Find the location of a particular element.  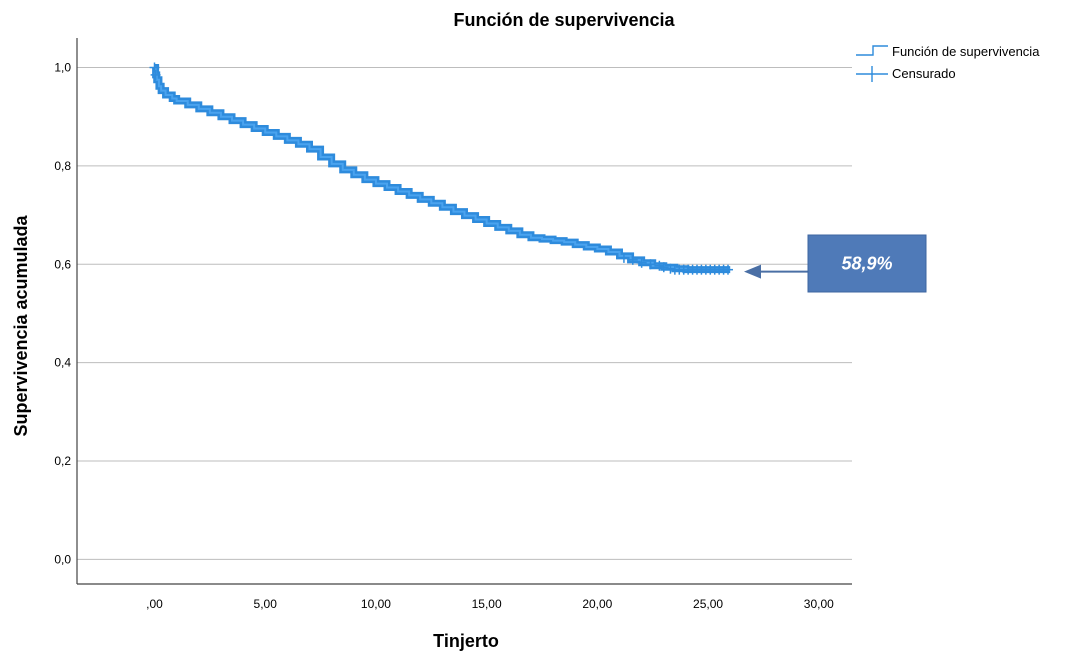

callout-label: 58,9% is located at coordinates (866, 264).